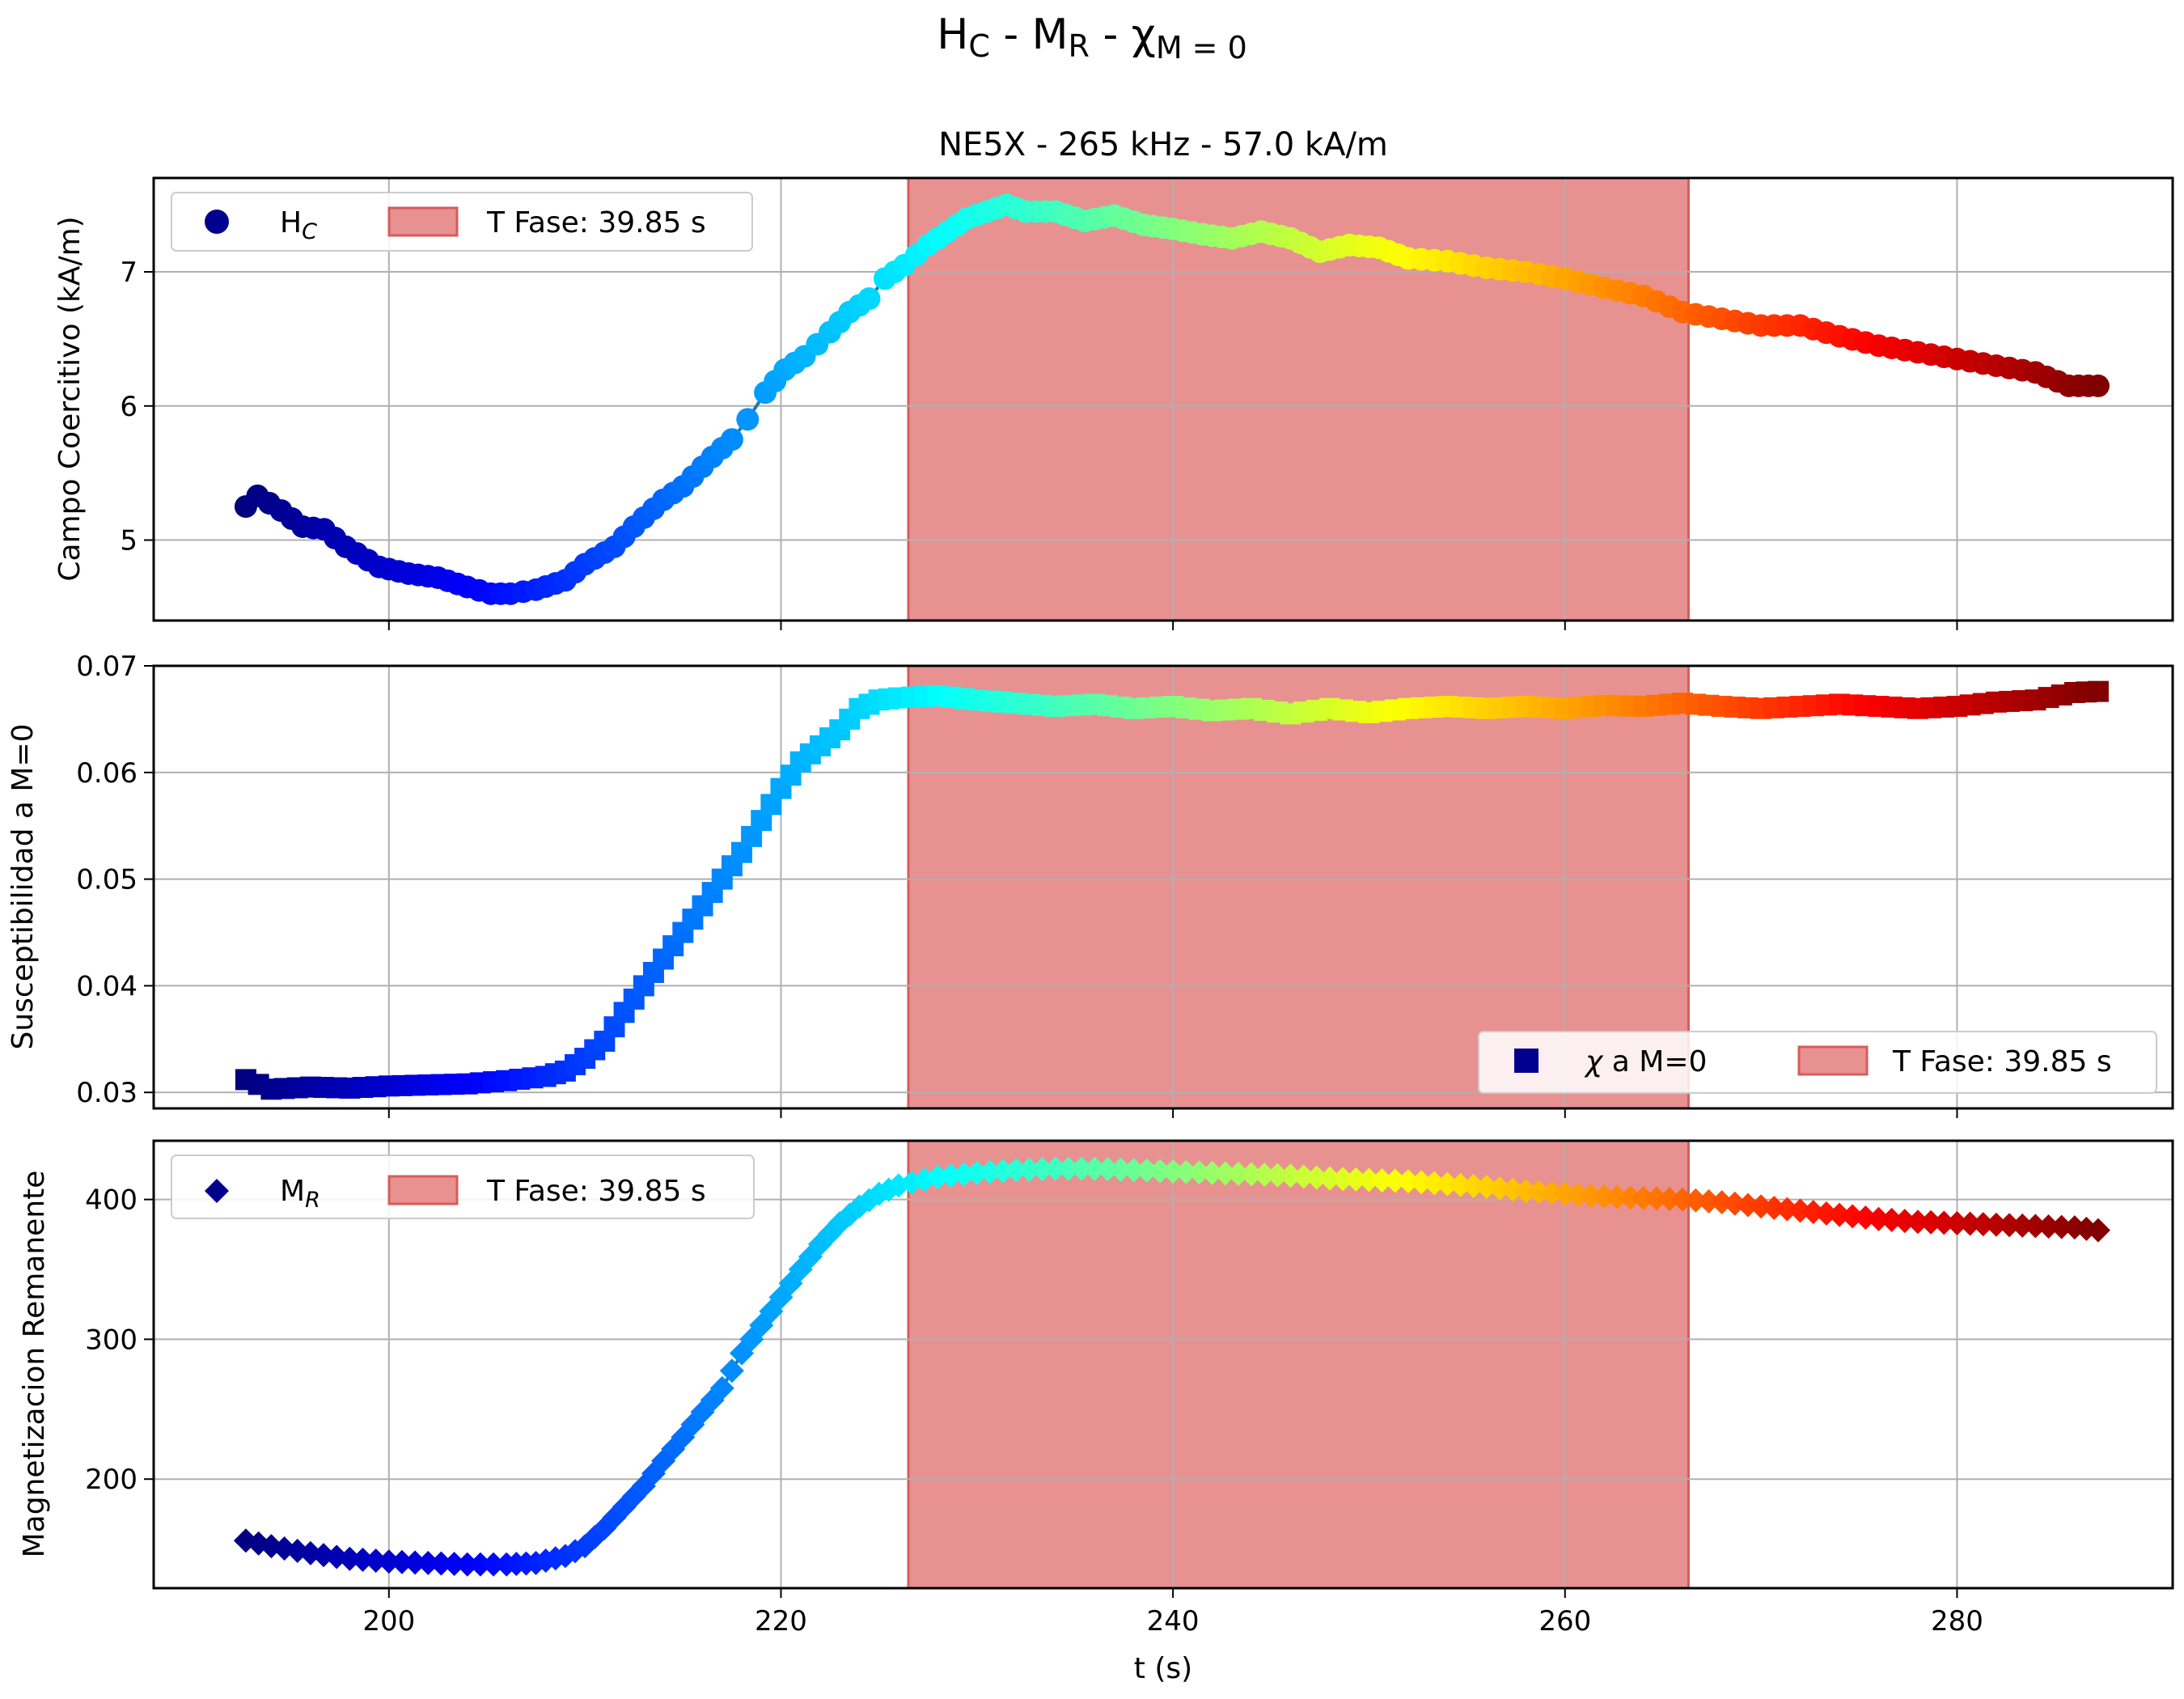 The width and height of the screenshot is (2184, 1699). I want to click on y-axis-label: Magnetizacion Remanente, so click(34, 1364).